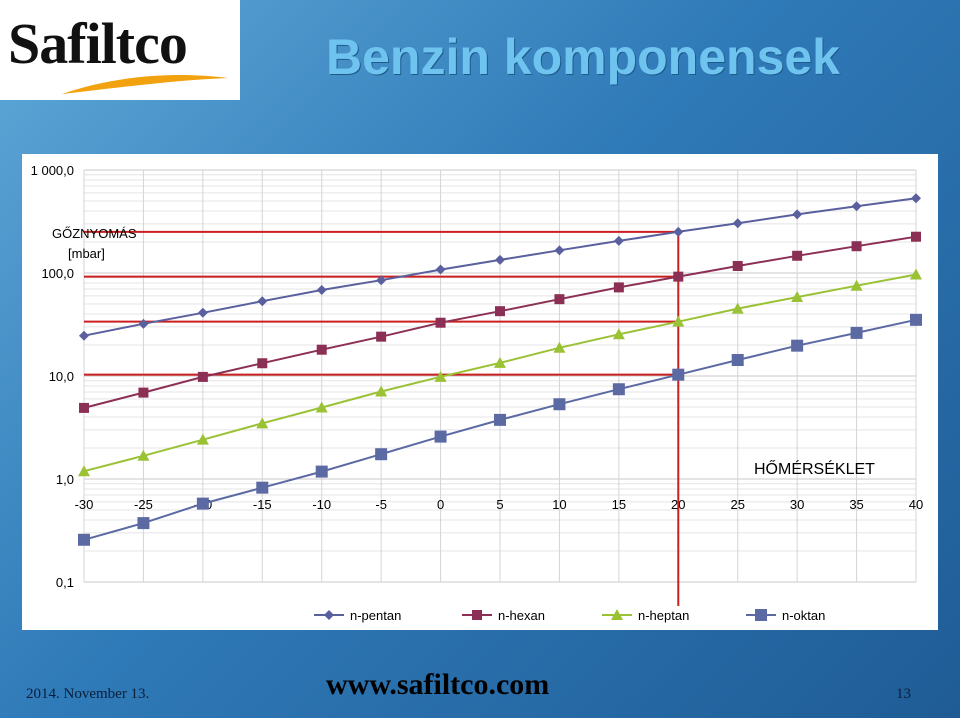  What do you see at coordinates (521, 615) in the screenshot?
I see `legend-label: n-hexan` at bounding box center [521, 615].